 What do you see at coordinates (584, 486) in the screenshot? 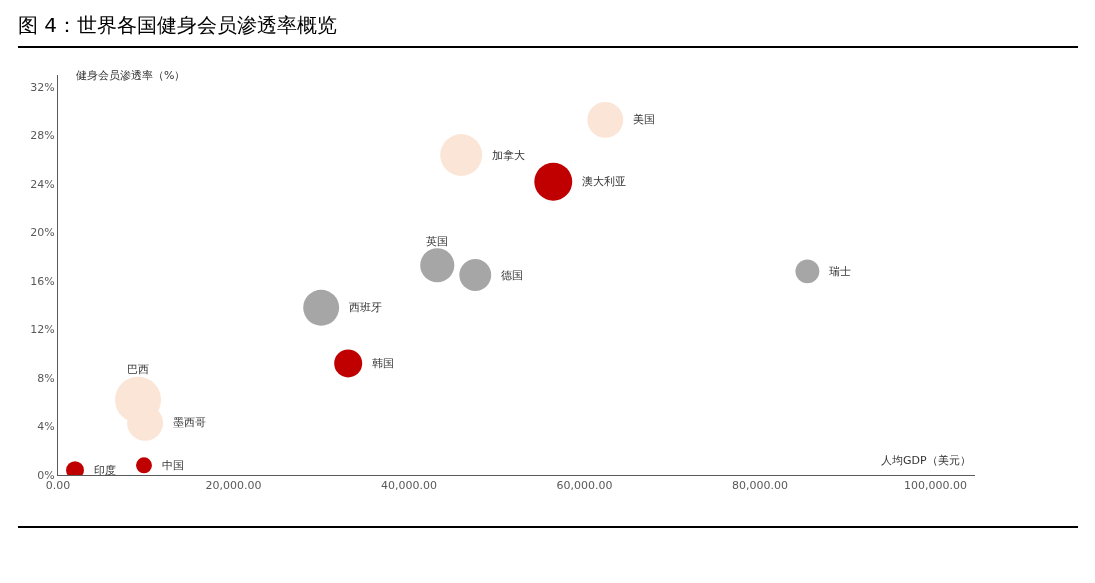
I see `x-tick-label: 60,000.00` at bounding box center [584, 486].